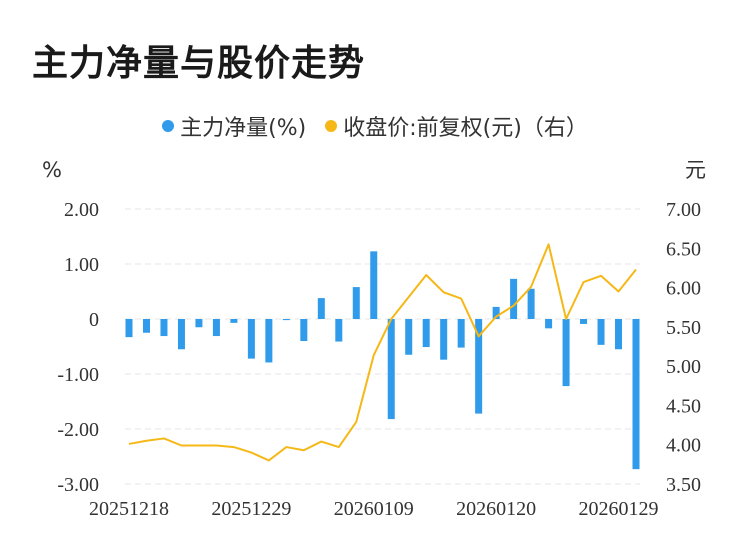 The image size is (750, 558). Describe the element at coordinates (52, 170) in the screenshot. I see `left-axis-unit: %` at that location.